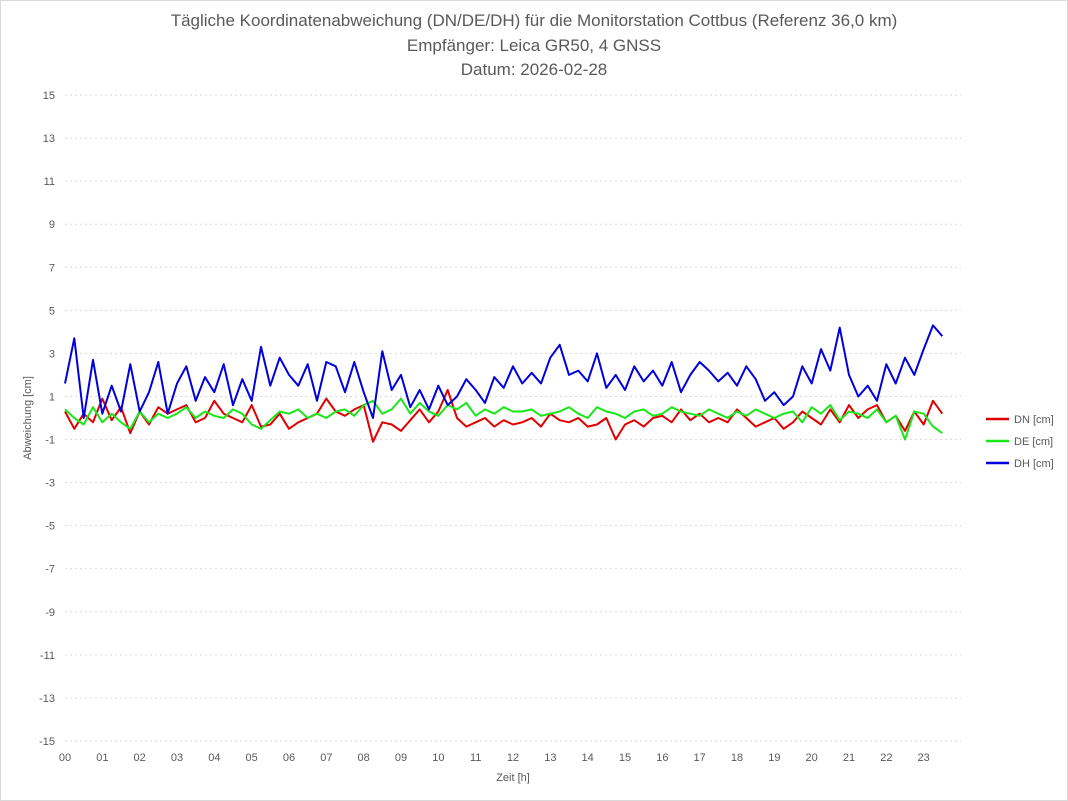 The height and width of the screenshot is (801, 1068). Describe the element at coordinates (849, 758) in the screenshot. I see `x-tick-label: 21` at that location.